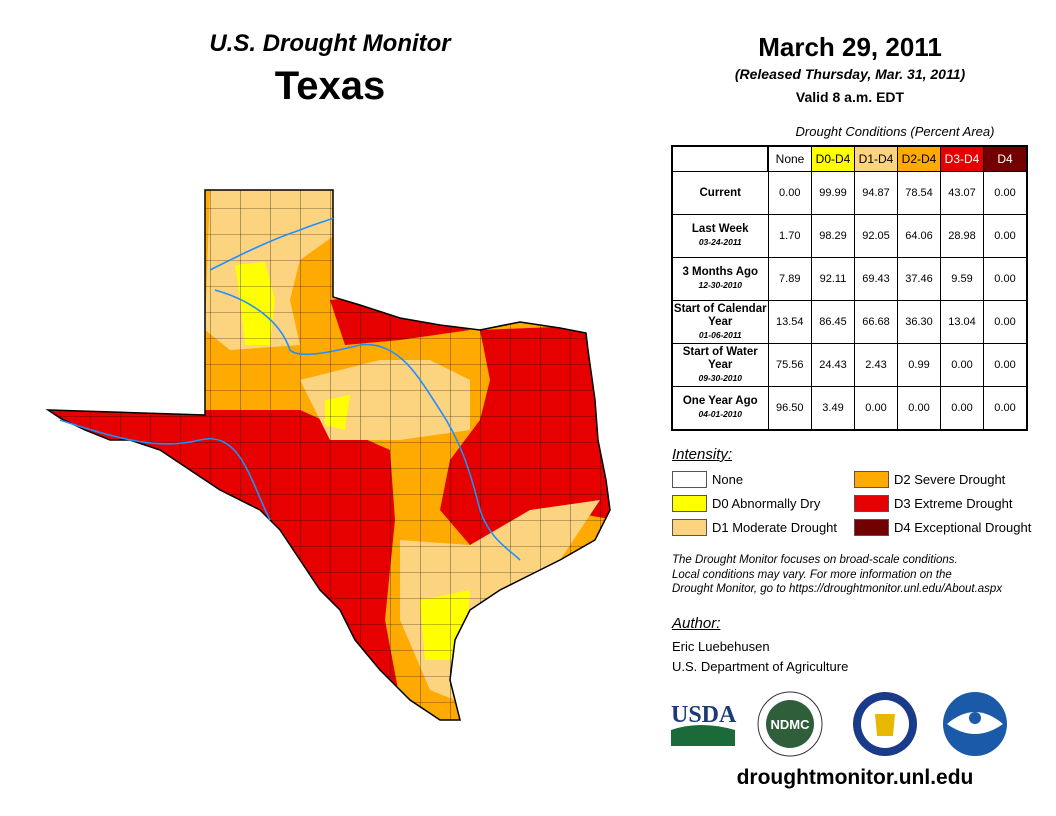 This screenshot has width=1056, height=816. Describe the element at coordinates (766, 503) in the screenshot. I see `legend-label: D0 Abnormally Dry` at that location.